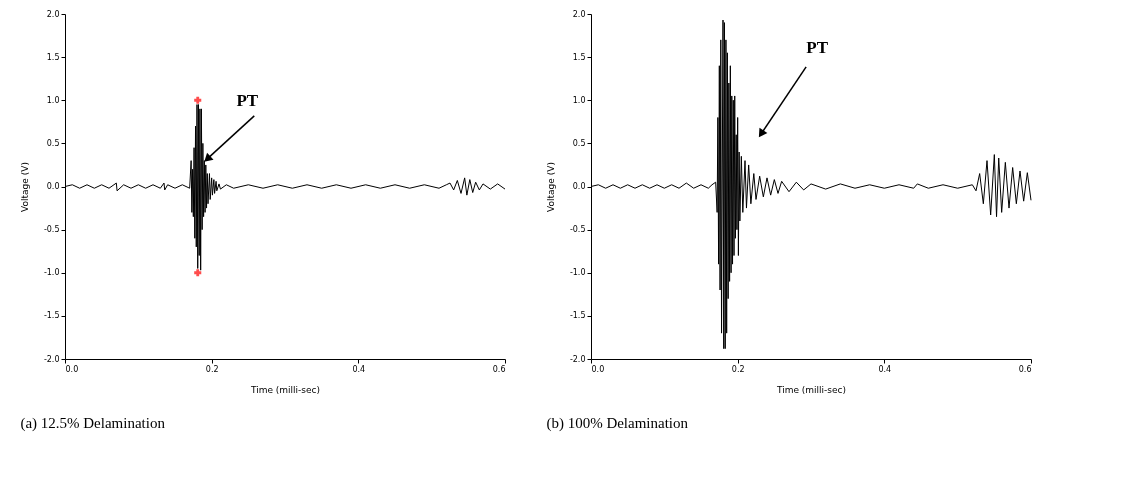  I want to click on text: (a) 12.5% Delamination, so click(93, 423).